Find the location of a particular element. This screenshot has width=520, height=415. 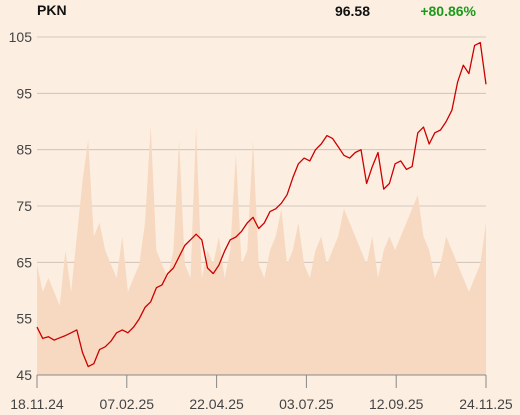

x-tick-label: 24.11.25 is located at coordinates (486, 404).